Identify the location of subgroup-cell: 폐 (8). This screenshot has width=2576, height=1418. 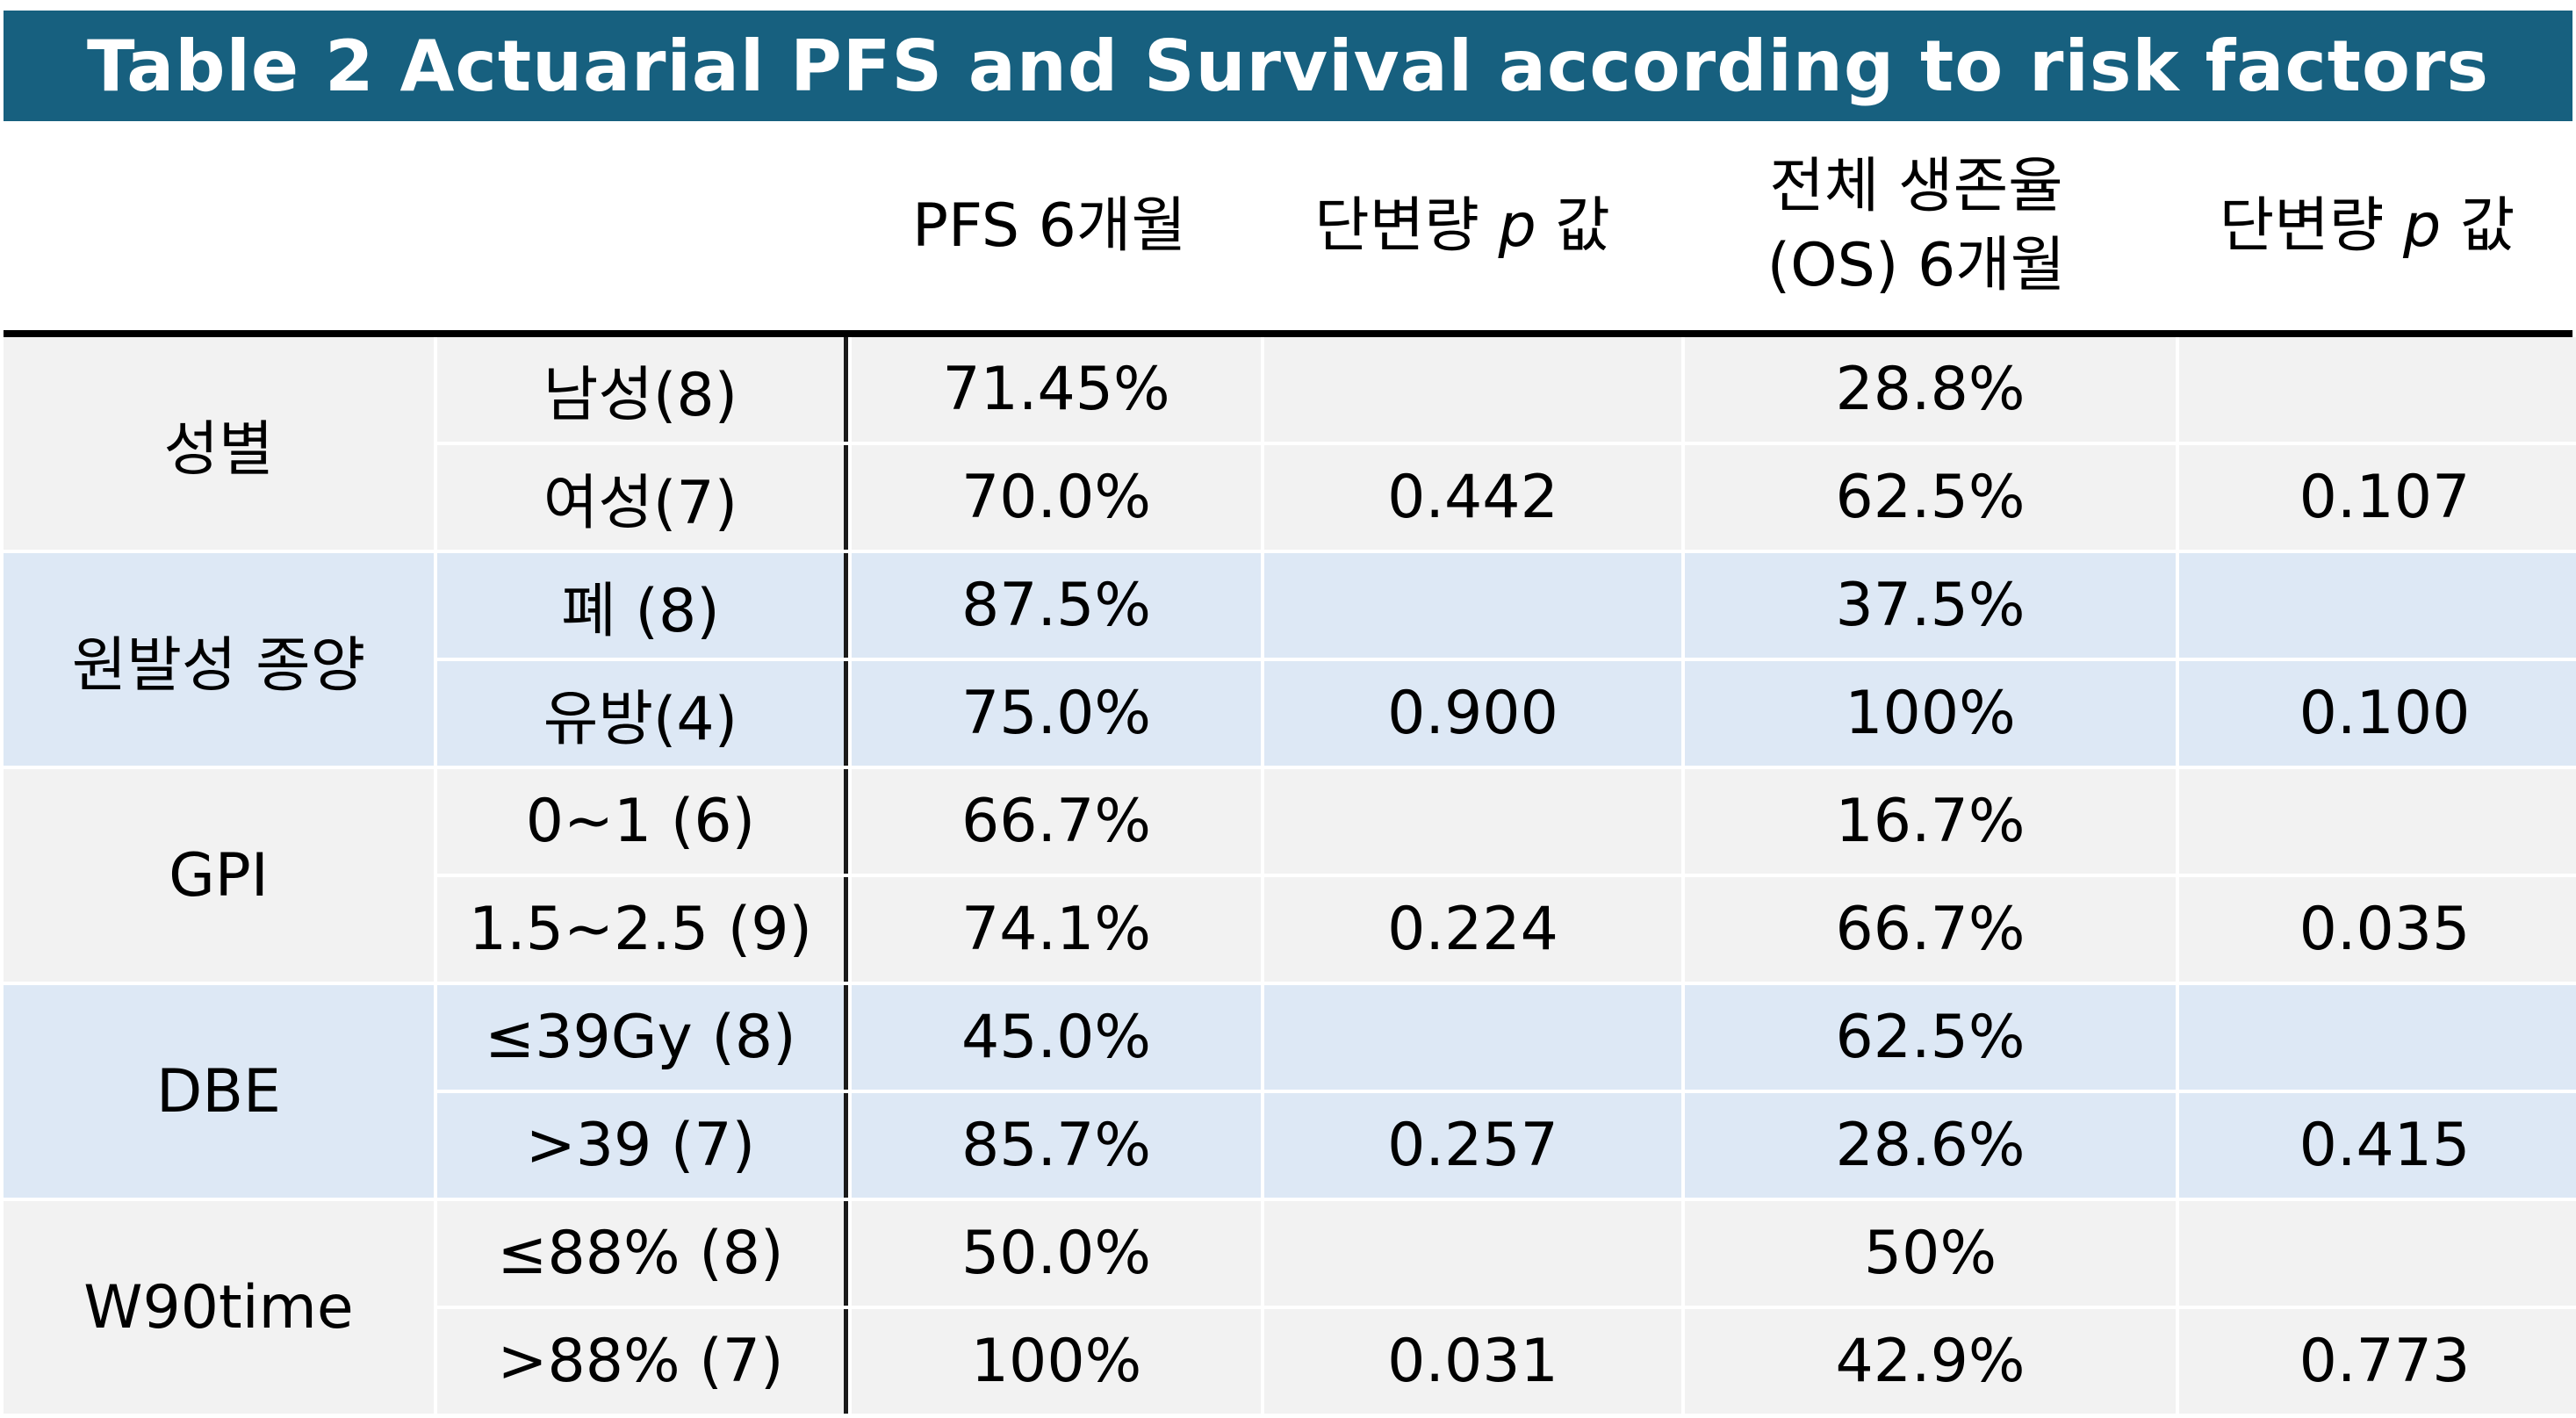
(642, 605).